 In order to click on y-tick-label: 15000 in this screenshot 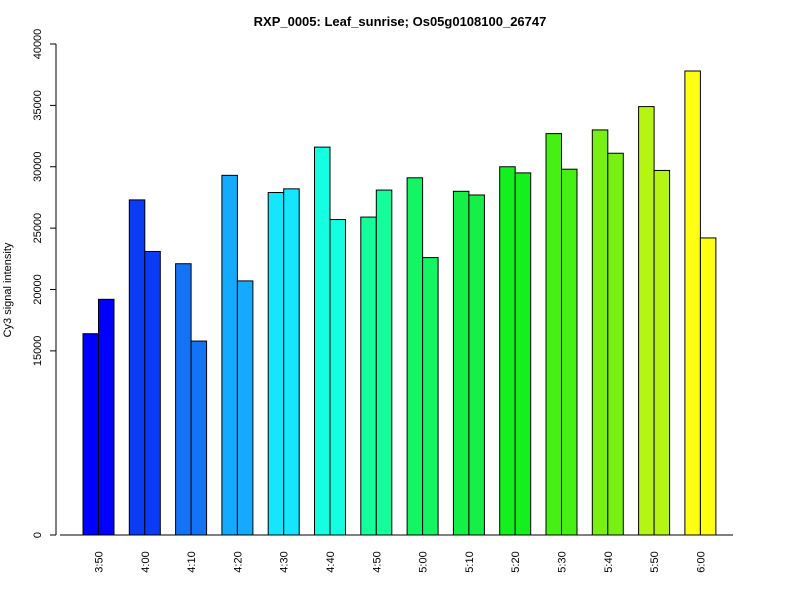, I will do `click(38, 351)`.